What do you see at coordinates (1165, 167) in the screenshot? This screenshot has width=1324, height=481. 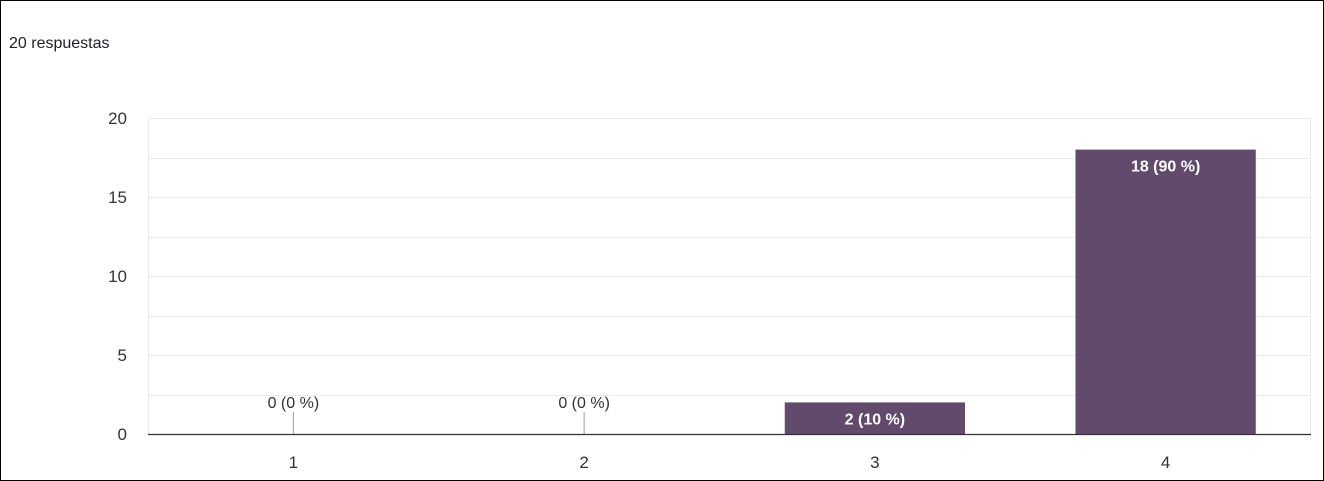 I see `data-label: 18 (90 %)` at bounding box center [1165, 167].